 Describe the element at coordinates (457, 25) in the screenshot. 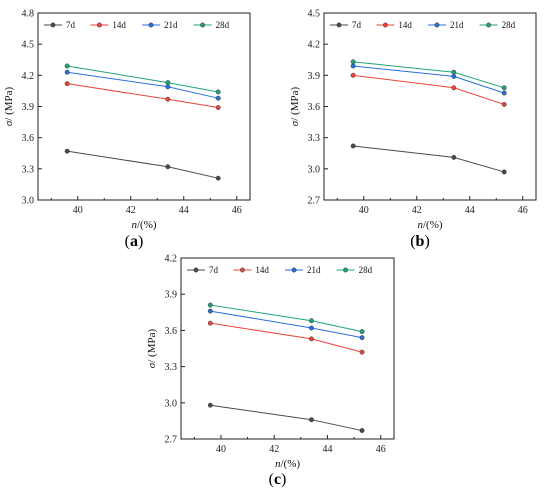

I see `legend-label: 21d` at that location.